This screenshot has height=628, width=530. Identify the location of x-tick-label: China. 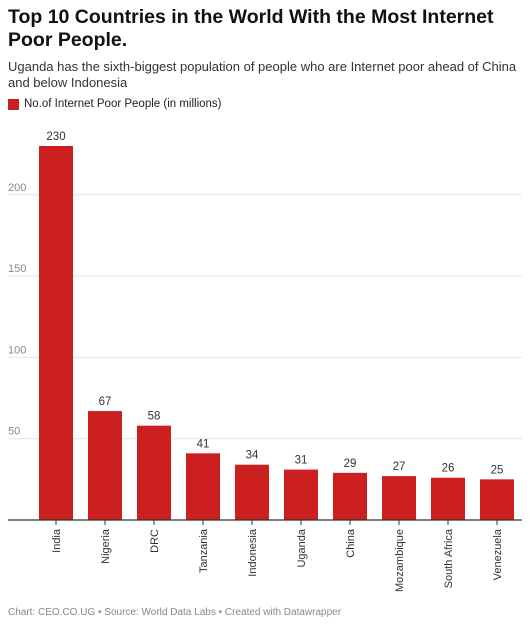
(351, 543).